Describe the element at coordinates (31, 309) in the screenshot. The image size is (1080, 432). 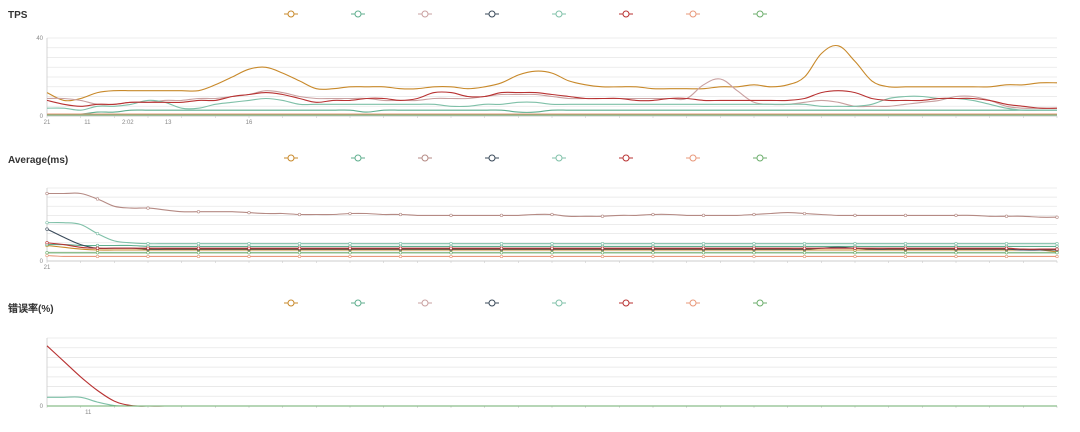
I see `error-rate-title: 错误率(%)` at that location.